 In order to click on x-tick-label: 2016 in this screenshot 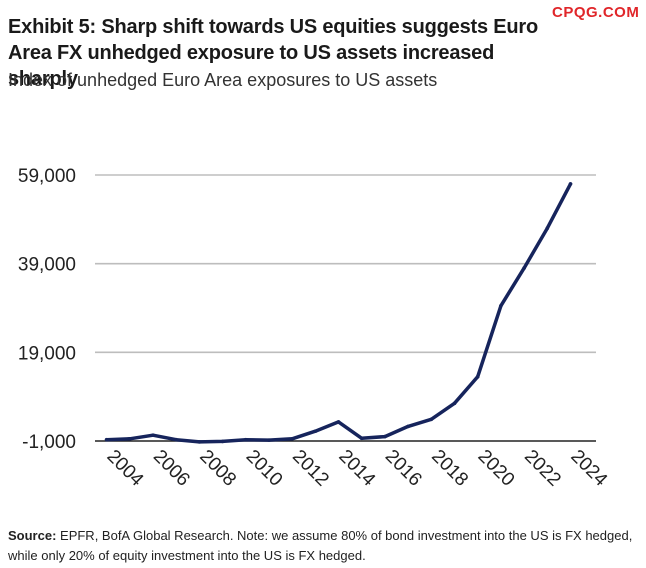, I will do `click(403, 468)`.